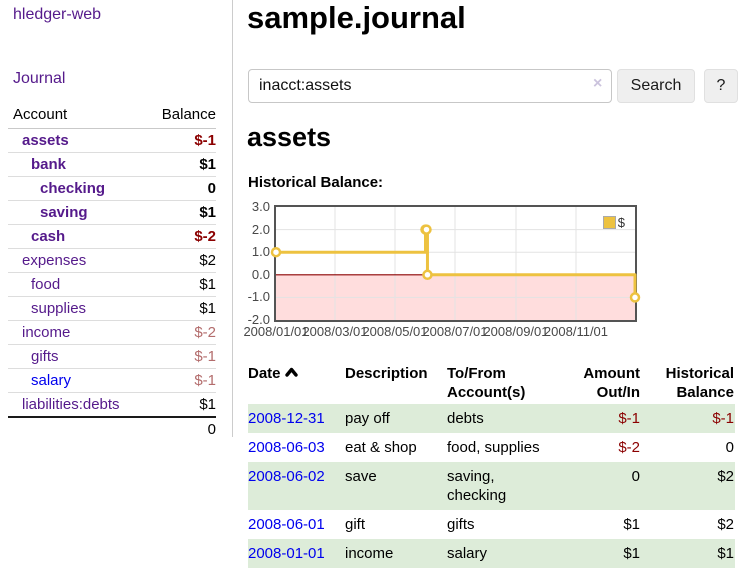 The image size is (742, 582). I want to click on register-header-description: Description, so click(386, 373).